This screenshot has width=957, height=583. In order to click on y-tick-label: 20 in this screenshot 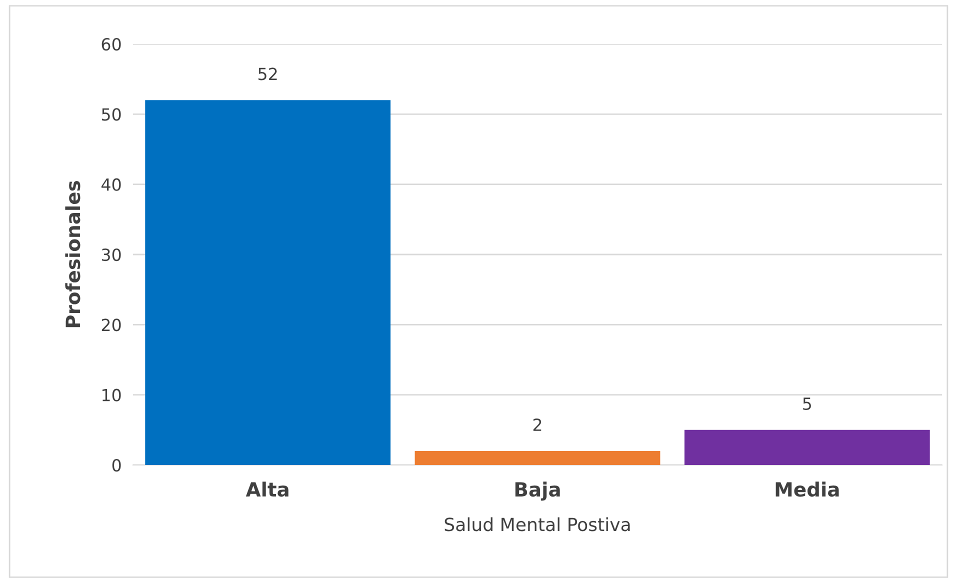, I will do `click(111, 325)`.